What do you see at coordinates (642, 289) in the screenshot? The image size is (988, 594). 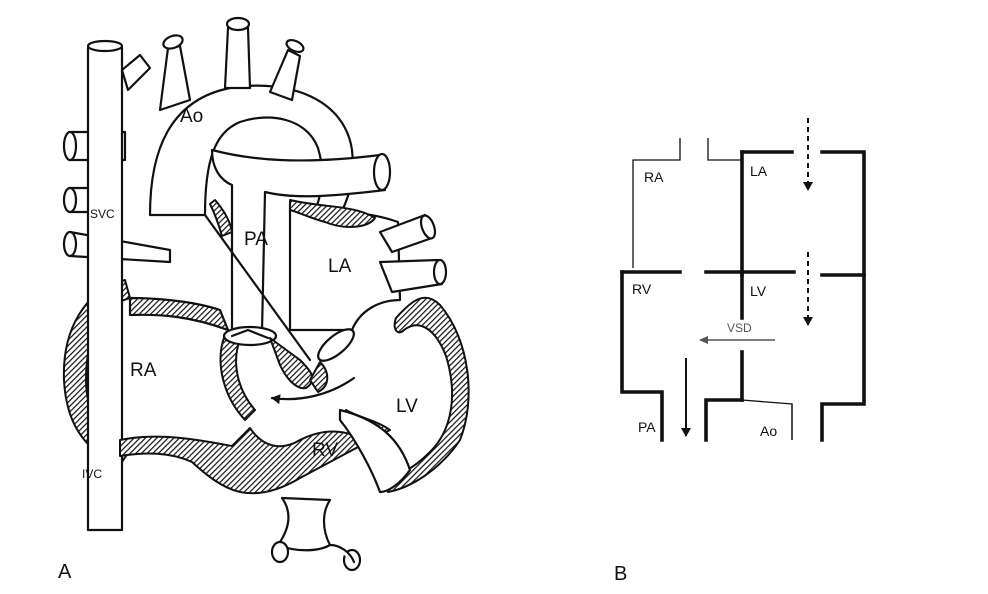 I see `b-label-rv: RV` at bounding box center [642, 289].